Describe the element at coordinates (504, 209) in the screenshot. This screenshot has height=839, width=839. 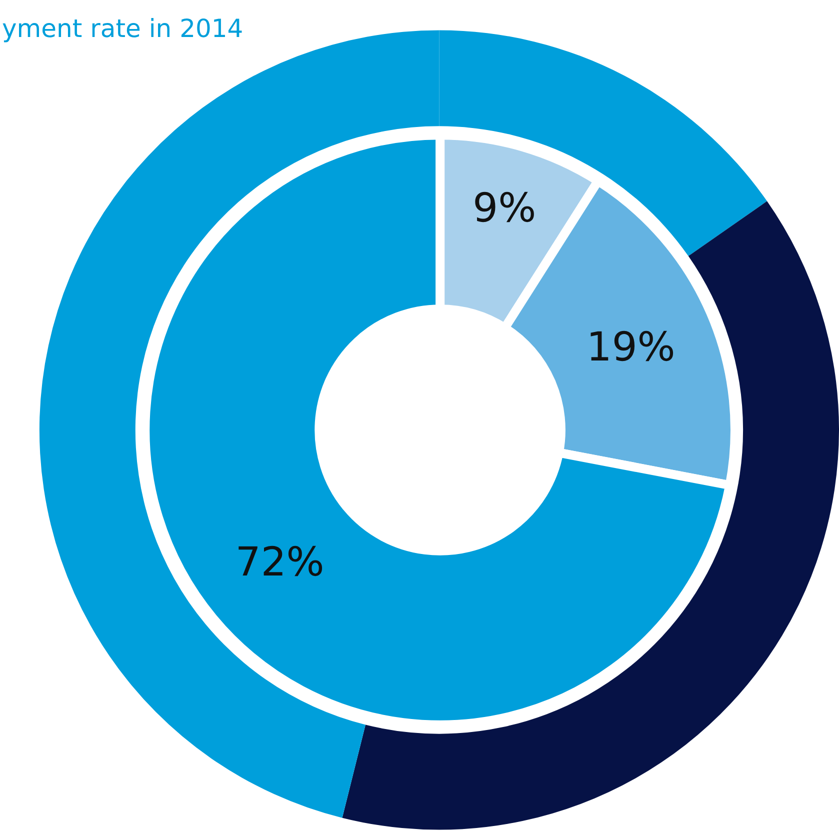
I see `data-label: 9%` at that location.